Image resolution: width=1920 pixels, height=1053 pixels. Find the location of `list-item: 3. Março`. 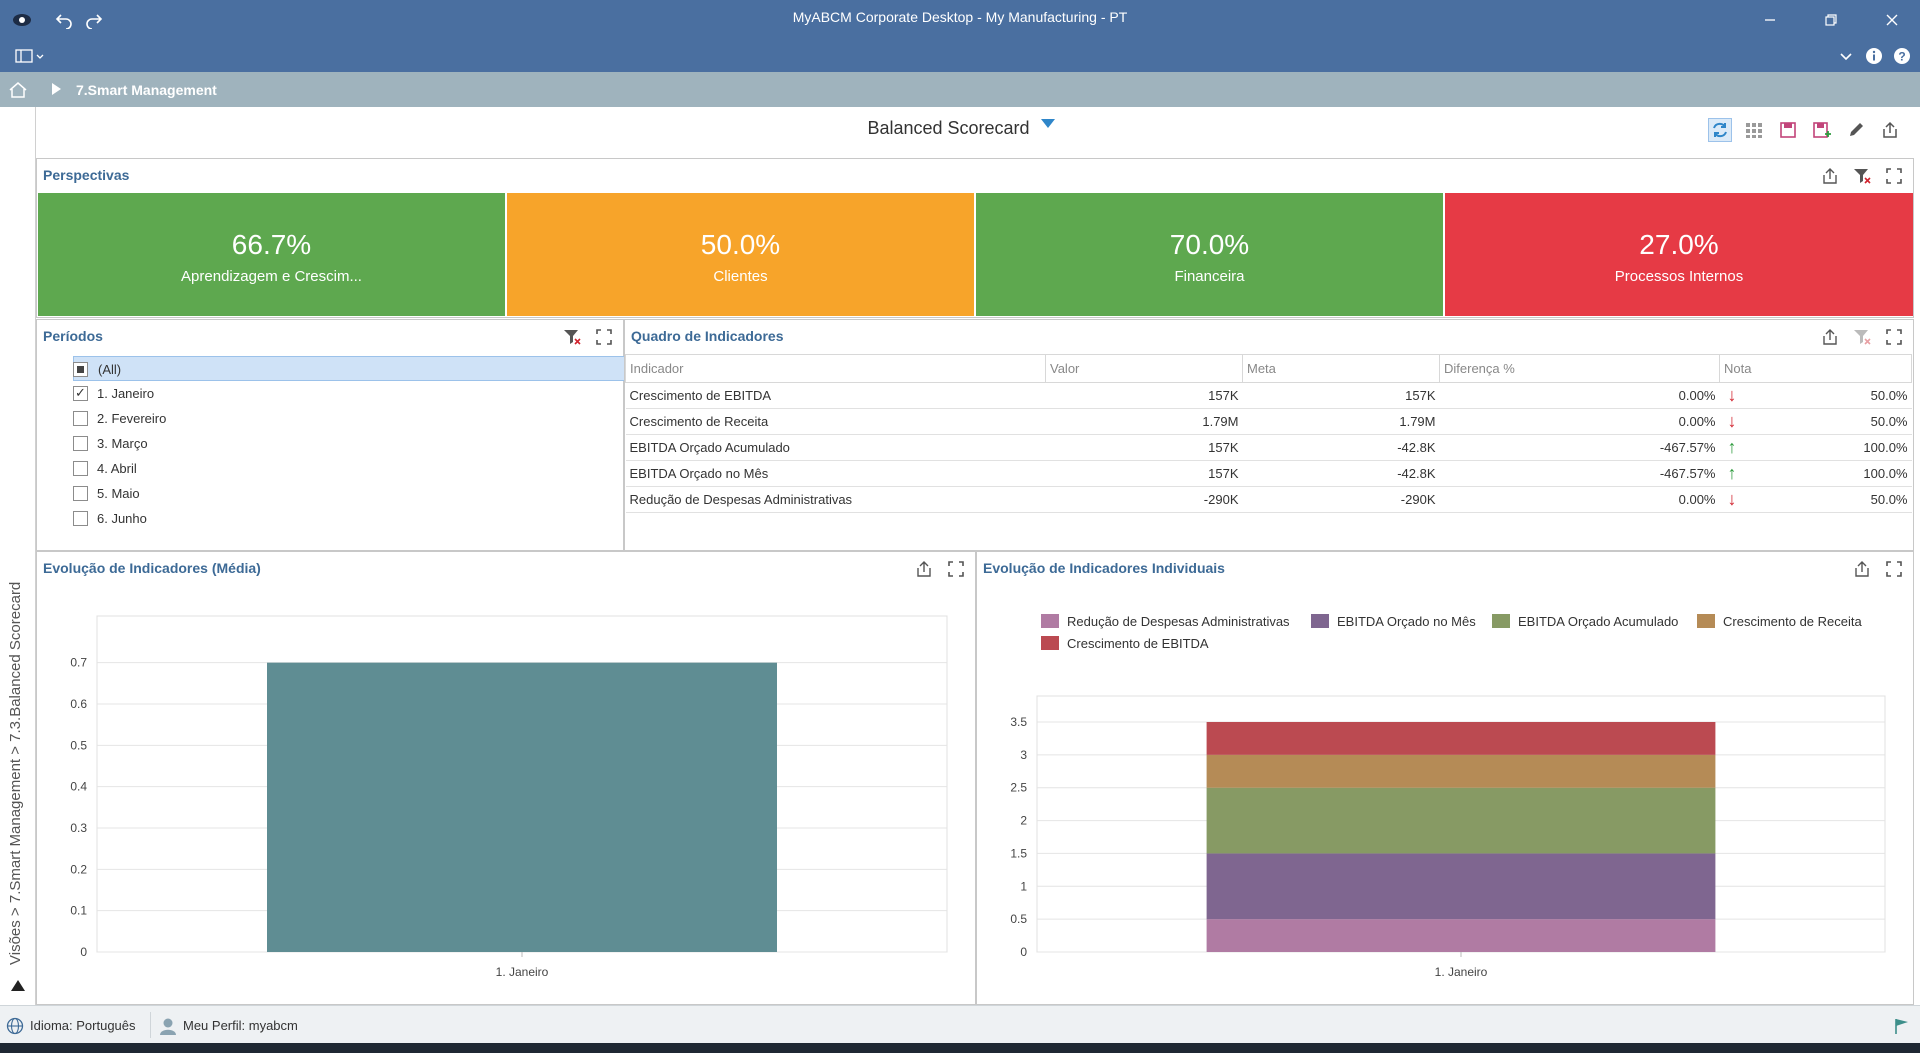

list-item: 3. Março is located at coordinates (360, 443).